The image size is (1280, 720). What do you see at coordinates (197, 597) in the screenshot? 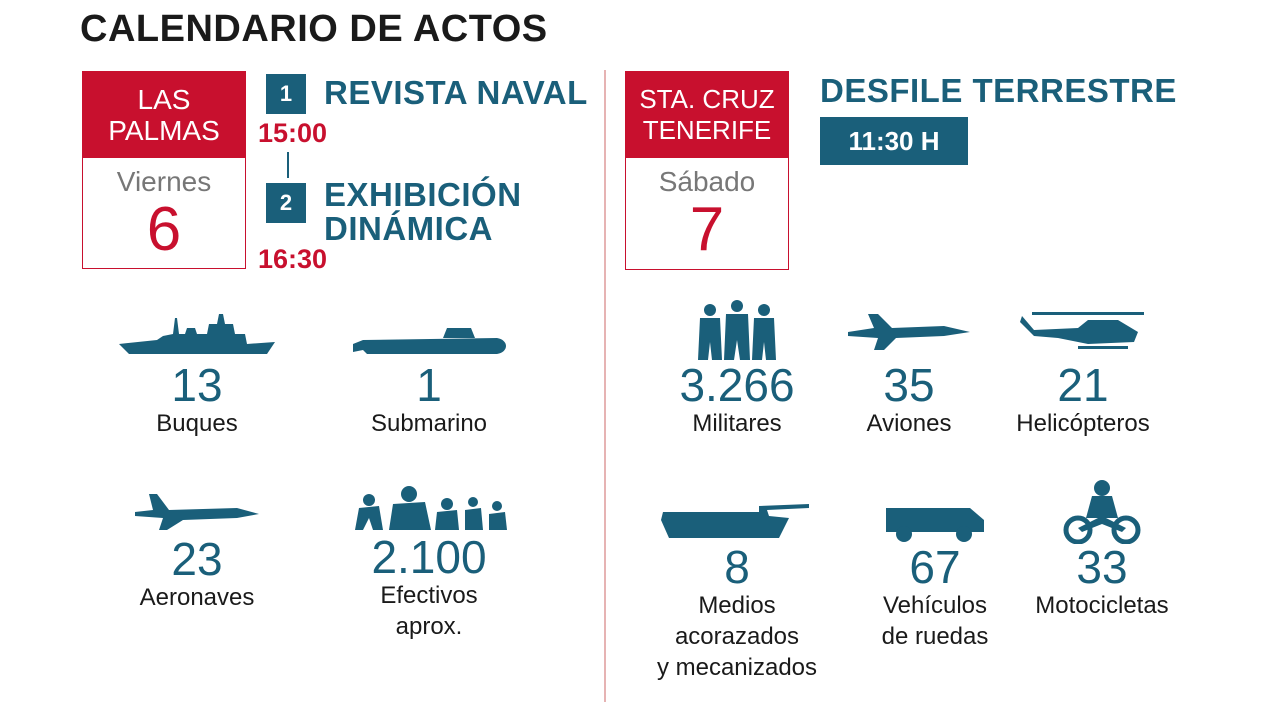
I see `stat-label: Aeronaves` at bounding box center [197, 597].